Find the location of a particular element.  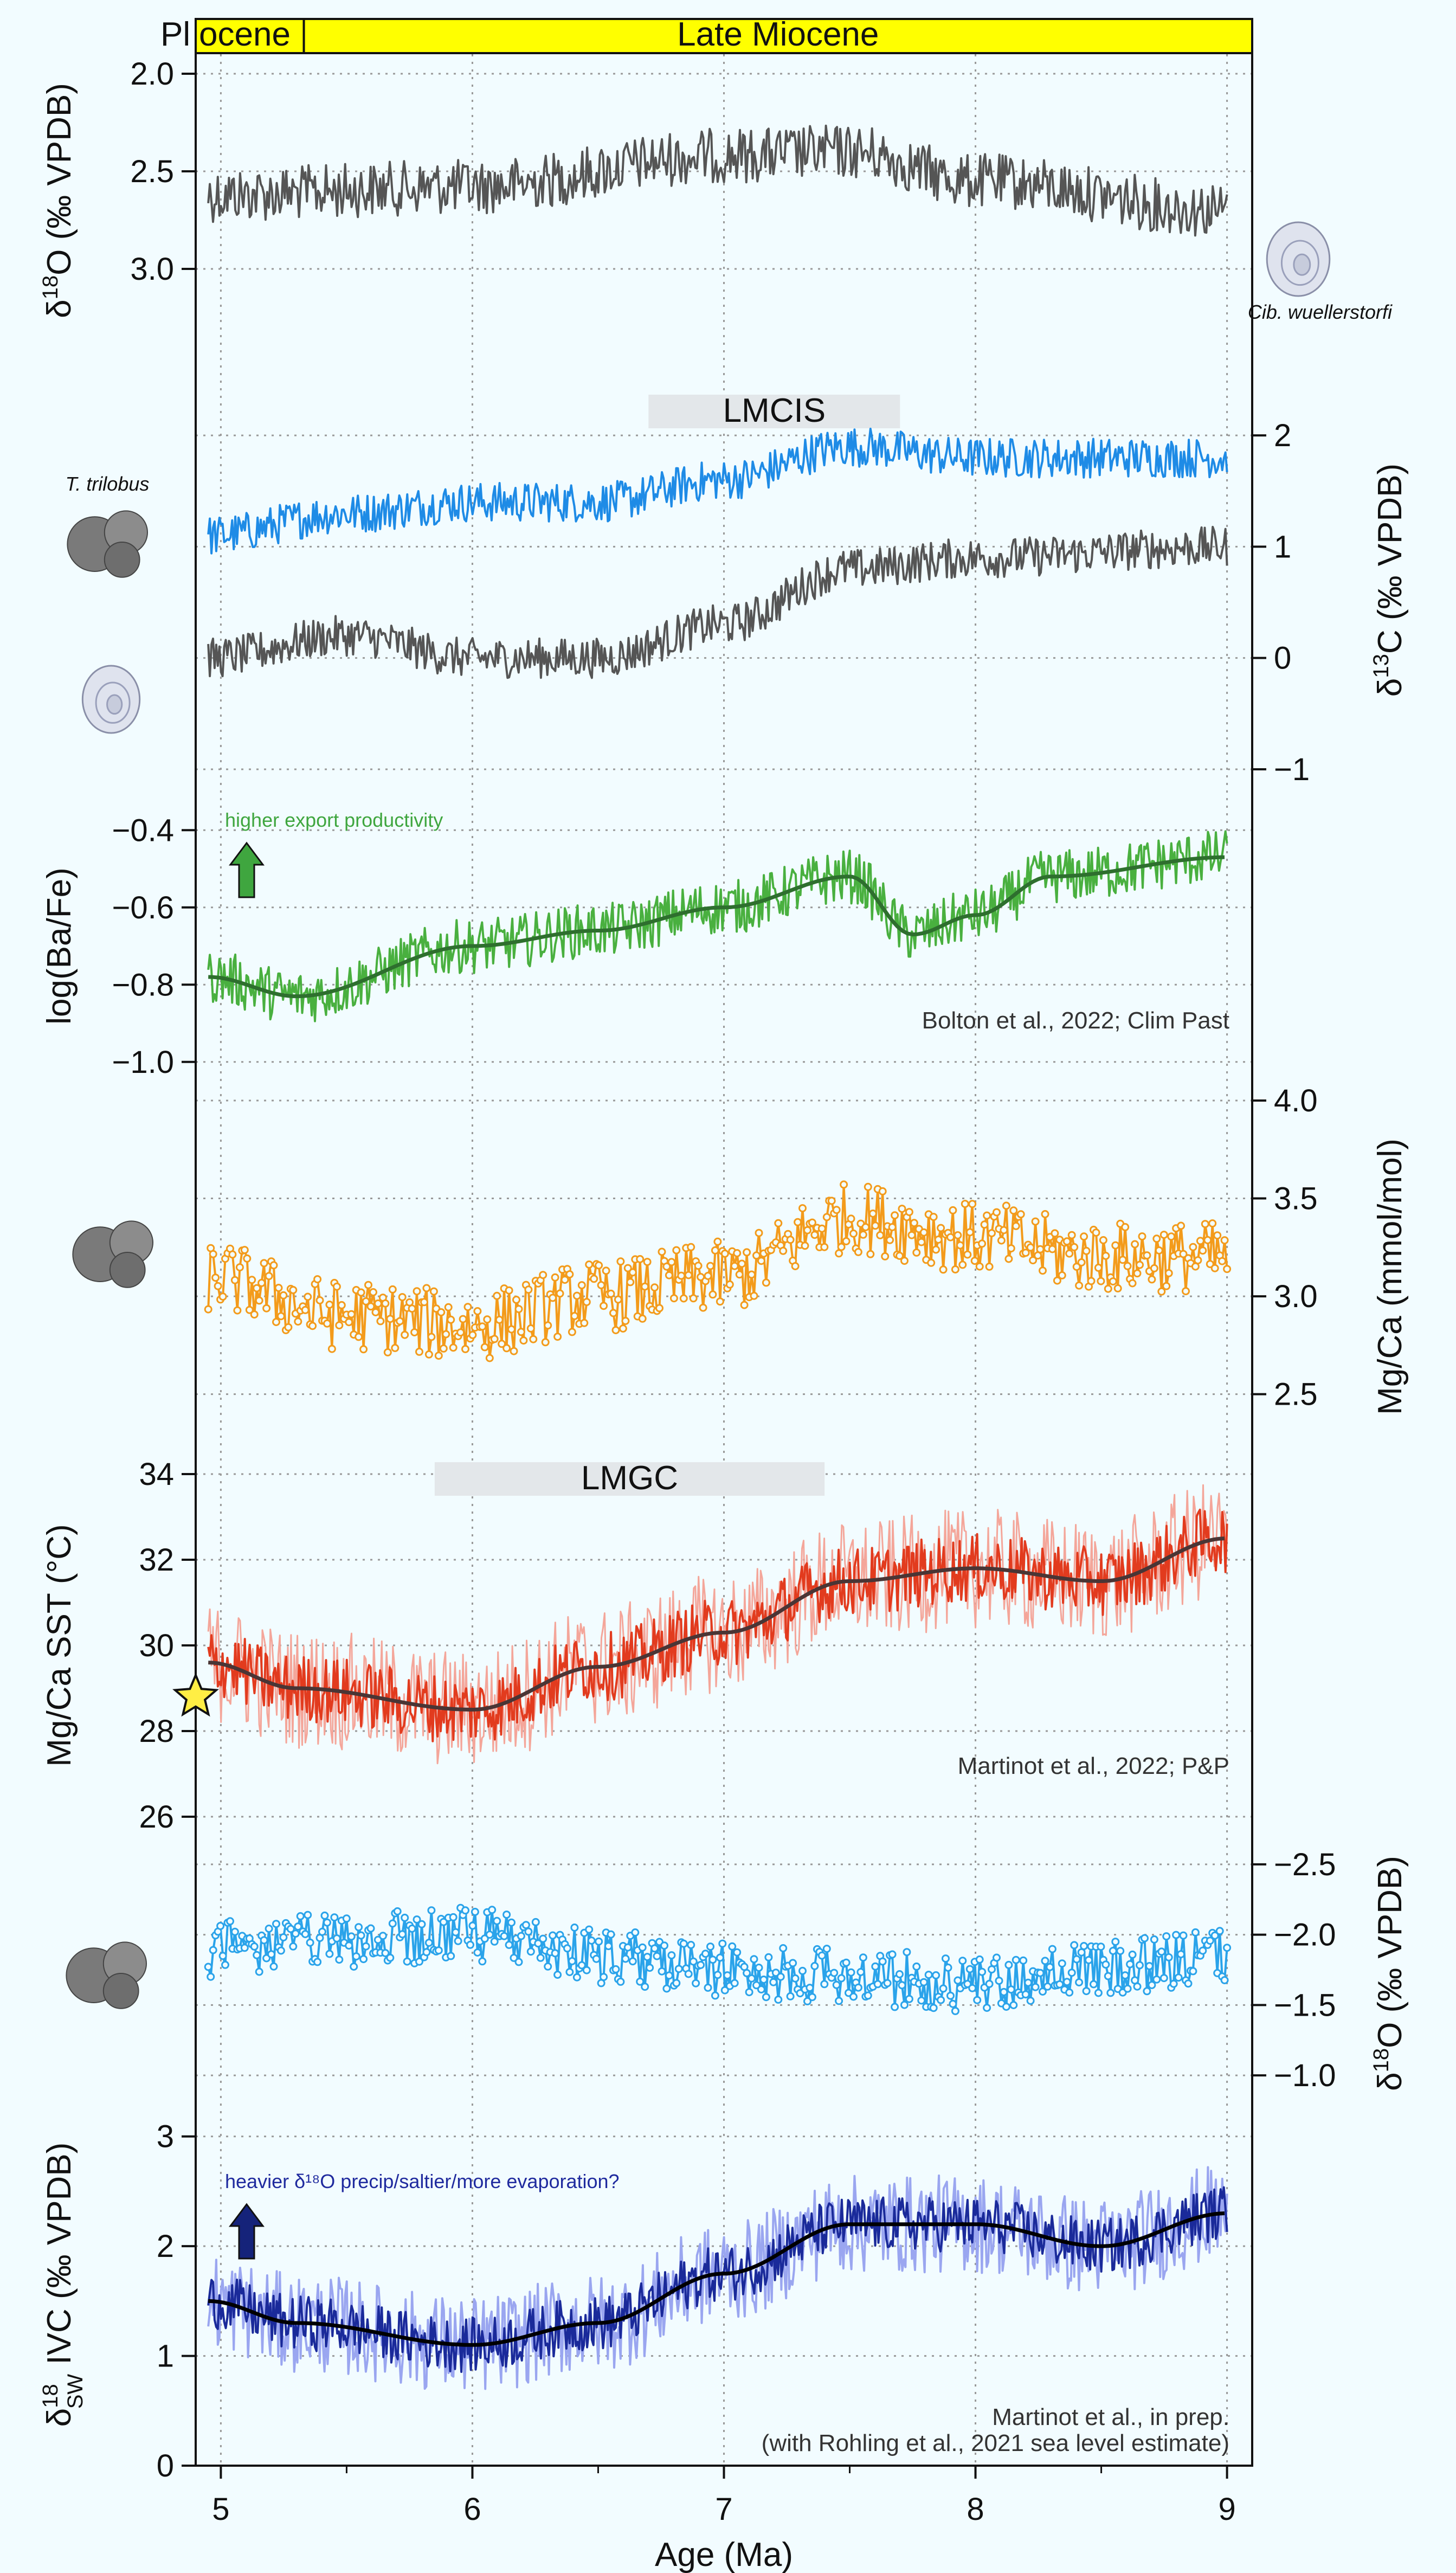

cib-wuellerstorfi-icon is located at coordinates (110, 699).